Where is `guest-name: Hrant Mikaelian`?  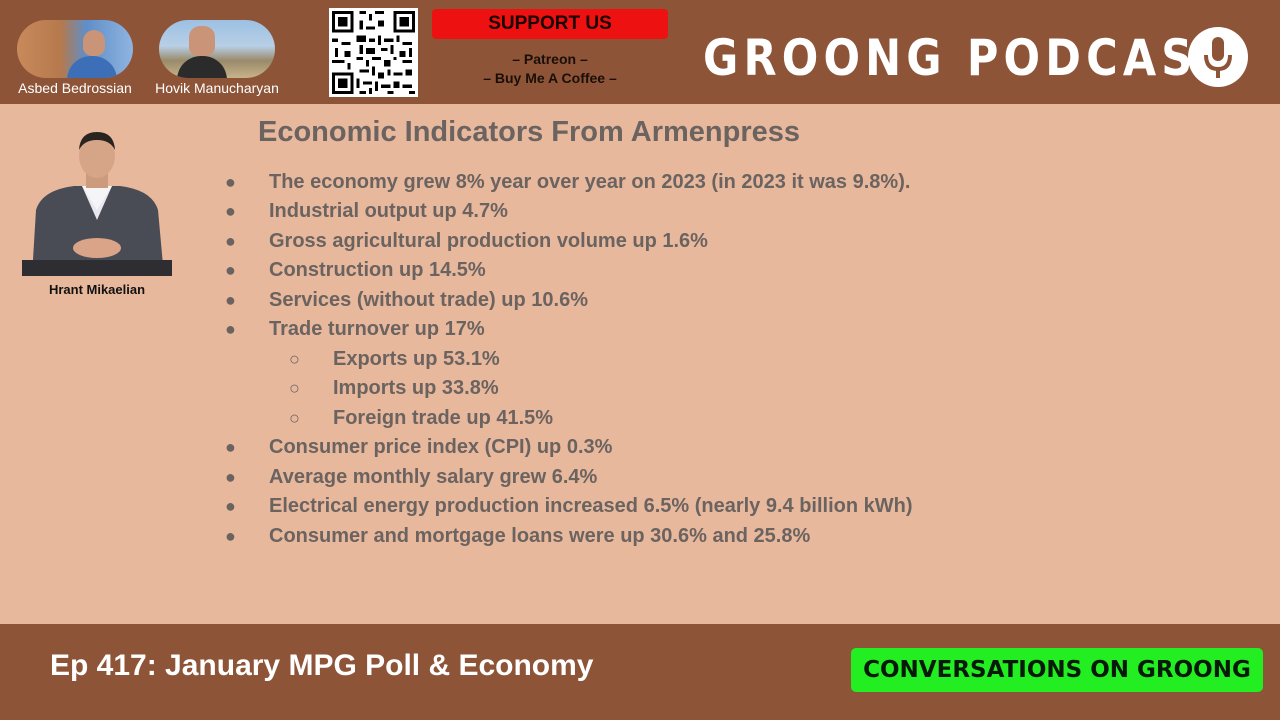
guest-name: Hrant Mikaelian is located at coordinates (97, 289).